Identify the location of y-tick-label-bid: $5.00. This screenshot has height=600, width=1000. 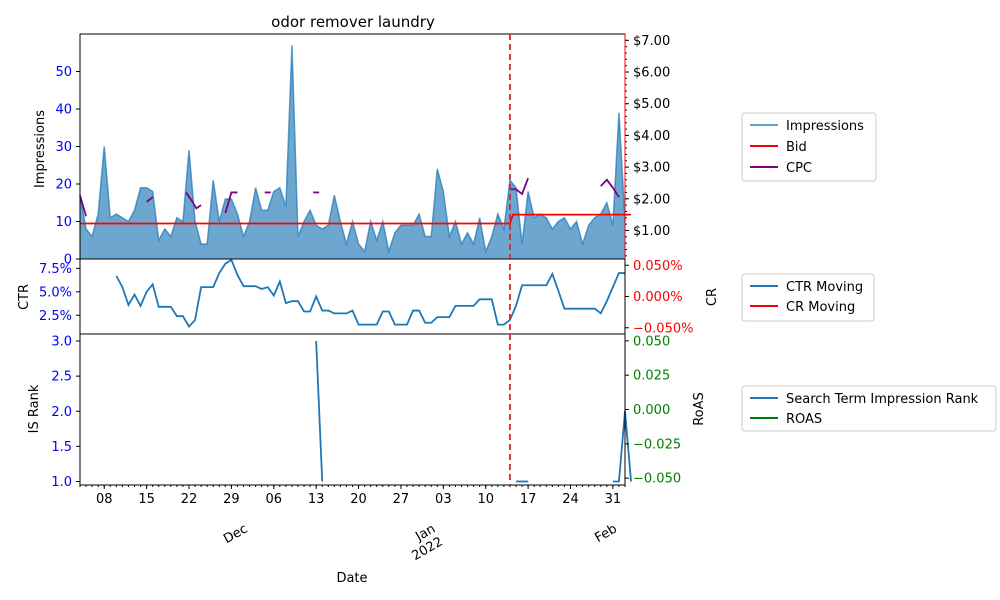
(651, 104).